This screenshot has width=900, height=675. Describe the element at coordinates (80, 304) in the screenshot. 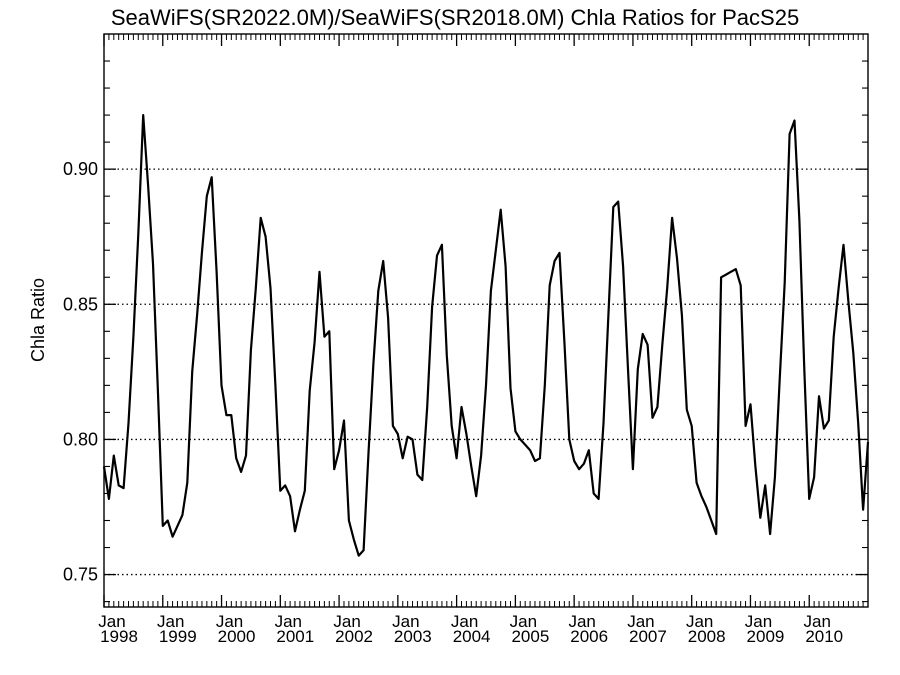

I see `y-tick-label: 0.85` at that location.